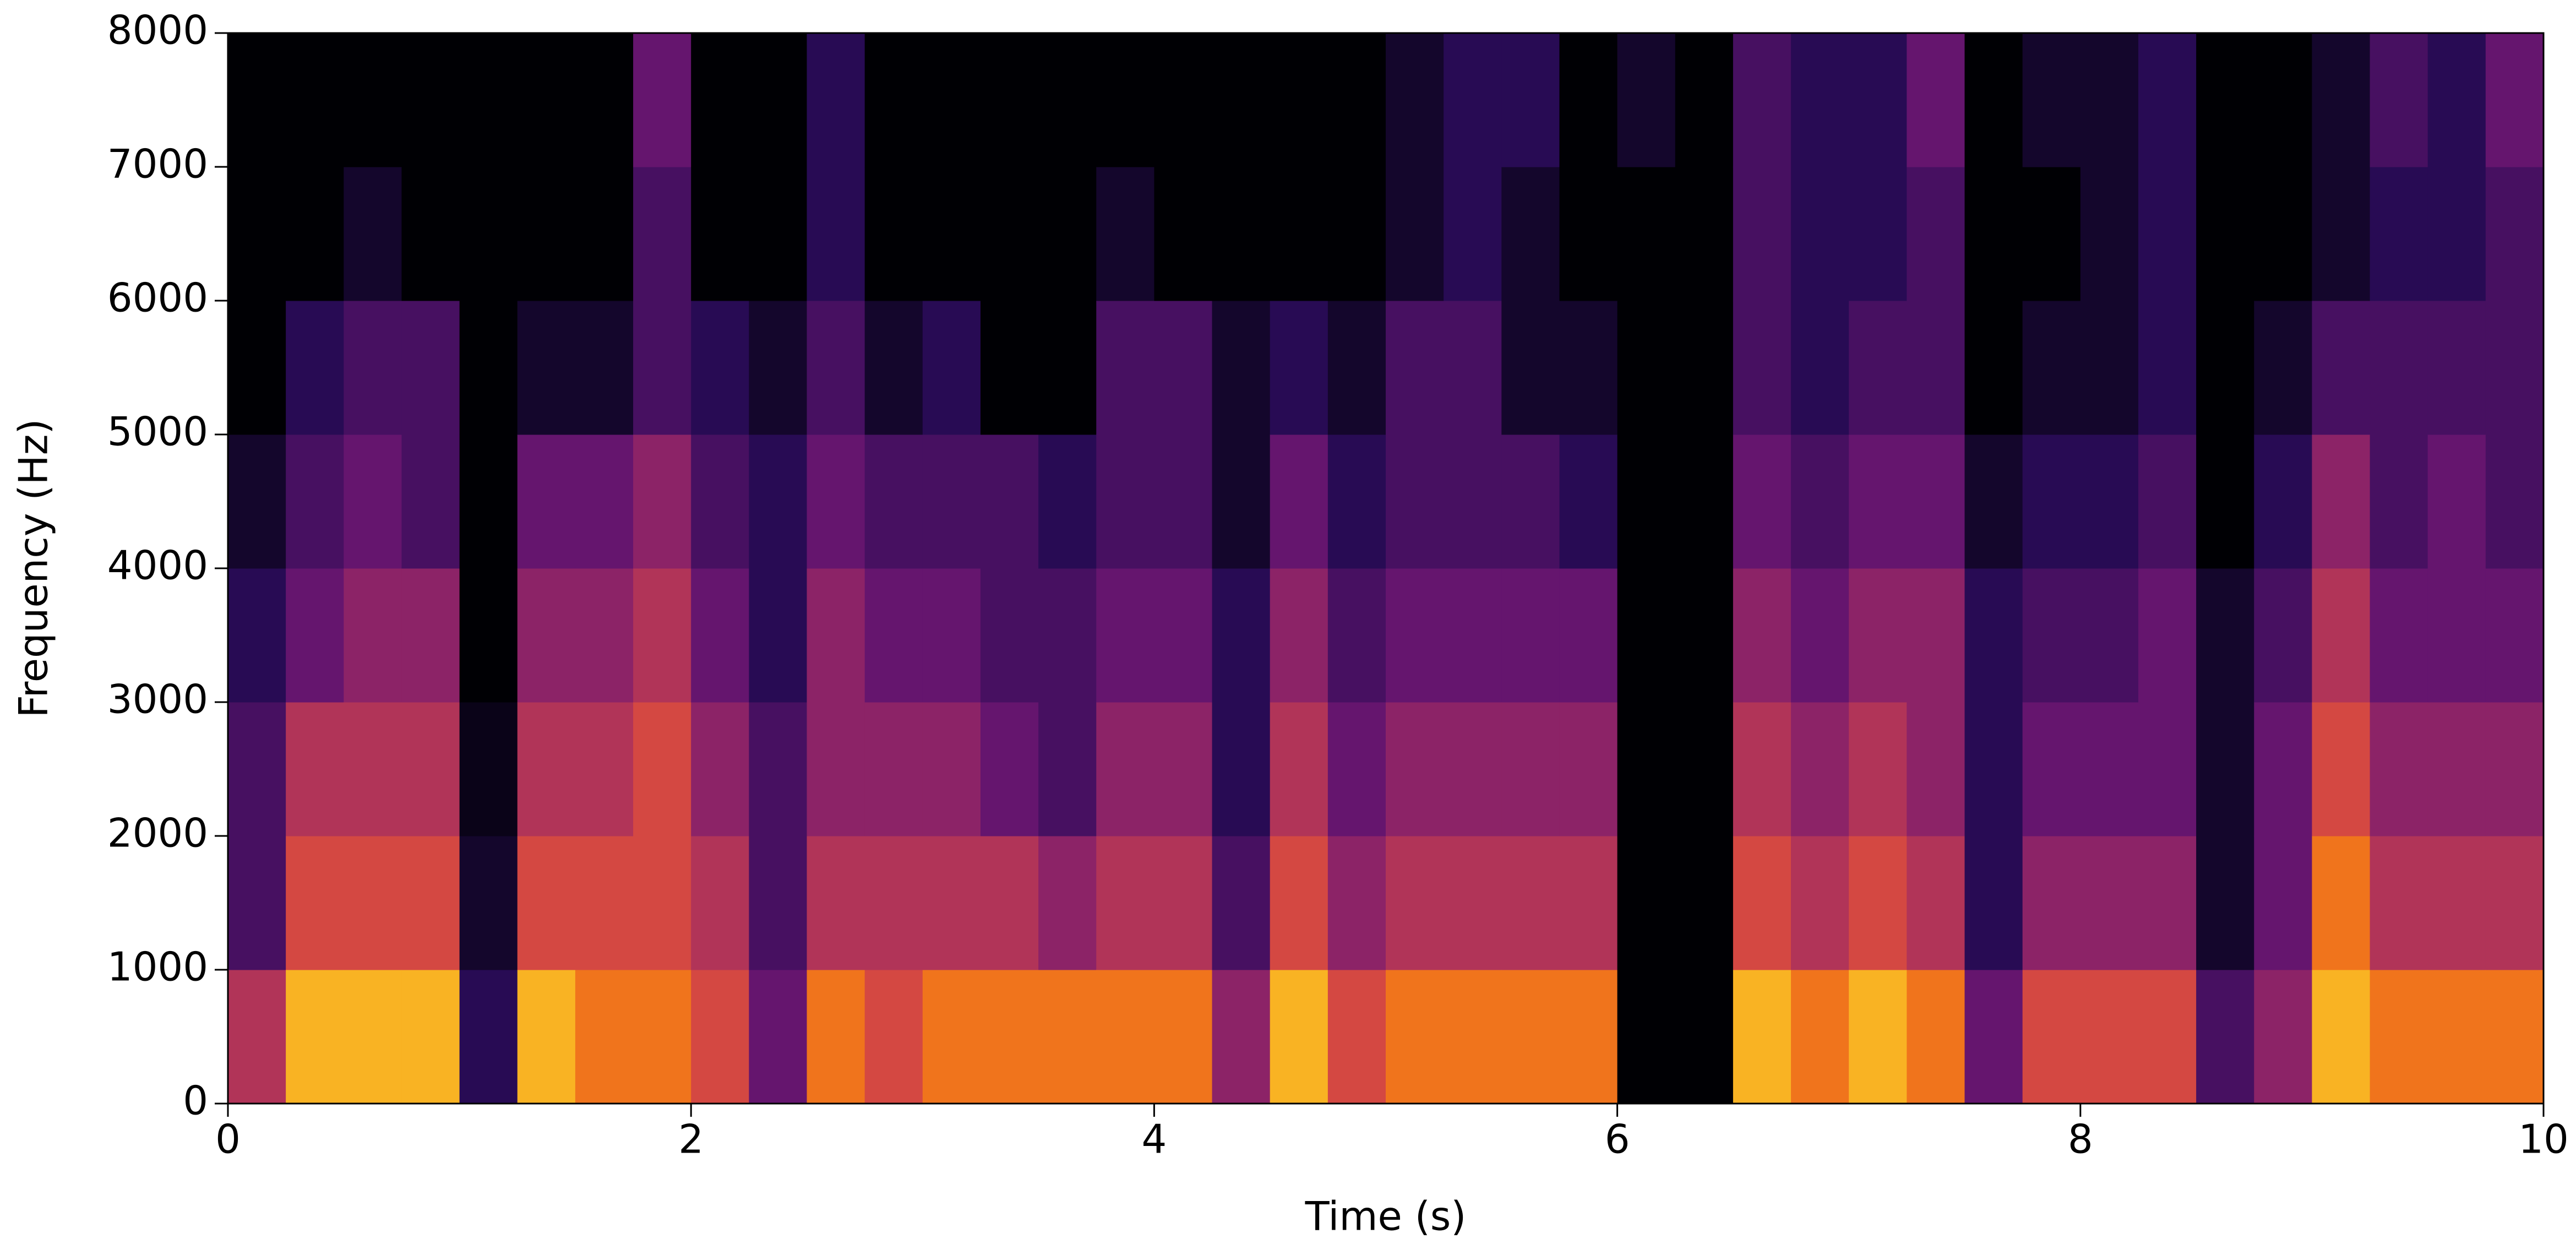 This screenshot has height=1255, width=2576. What do you see at coordinates (1386, 1217) in the screenshot?
I see `x-axis-label: Time (s)` at bounding box center [1386, 1217].